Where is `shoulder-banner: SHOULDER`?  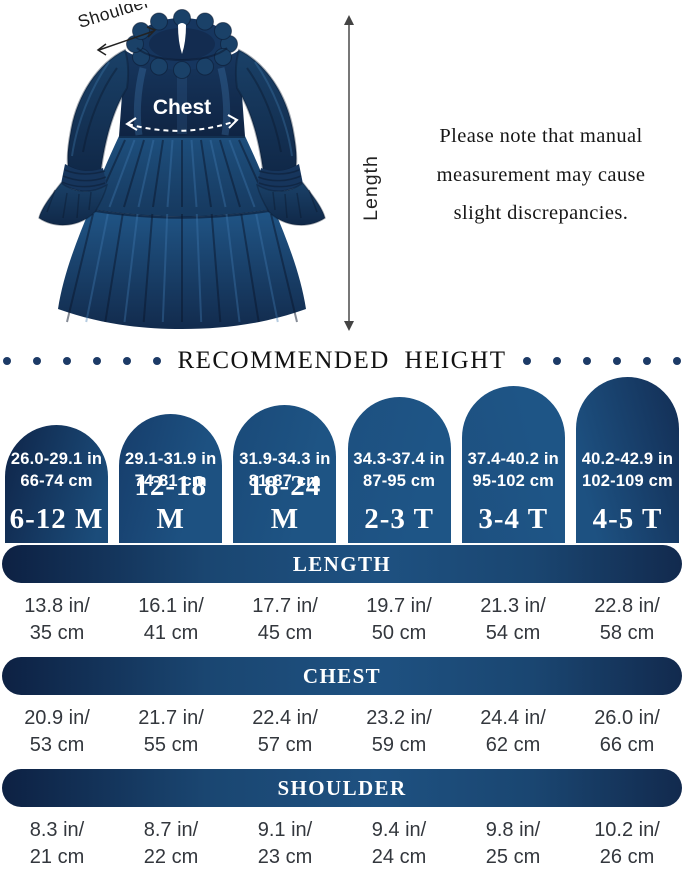 shoulder-banner: SHOULDER is located at coordinates (342, 788).